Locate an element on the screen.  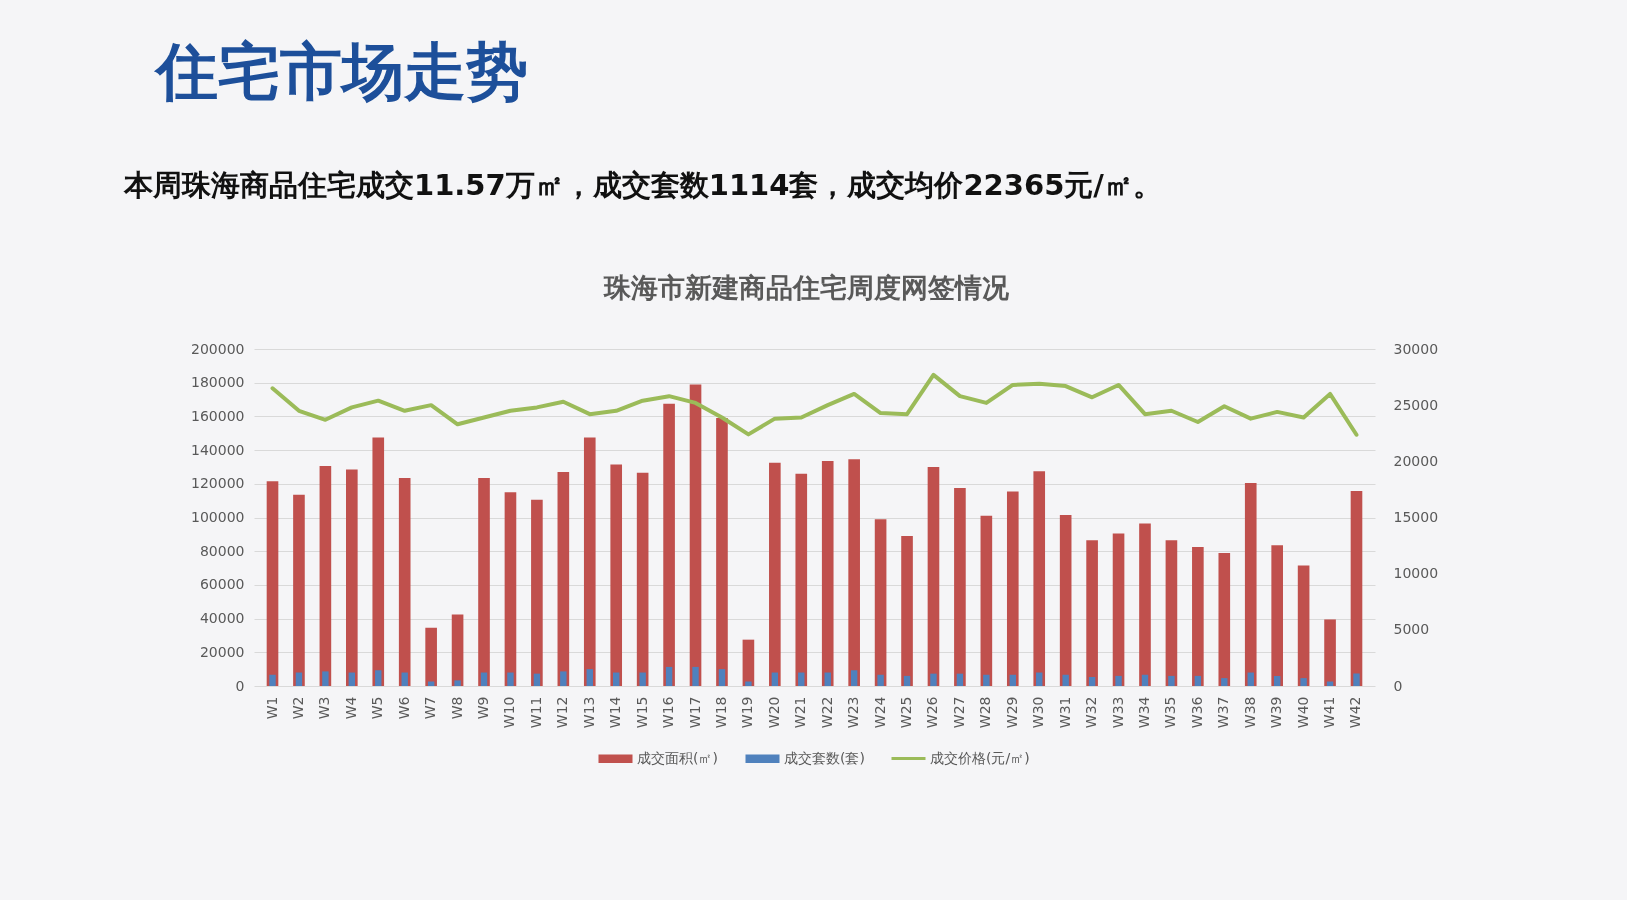
y2-tick-label: 25000 is located at coordinates (1416, 404).